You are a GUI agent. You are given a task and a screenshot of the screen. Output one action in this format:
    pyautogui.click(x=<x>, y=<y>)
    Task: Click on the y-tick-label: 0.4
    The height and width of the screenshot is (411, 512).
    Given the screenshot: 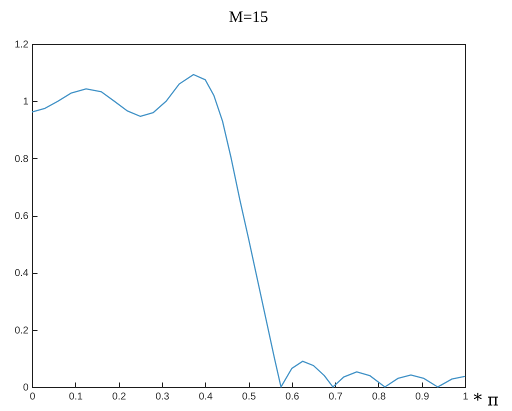 What is the action you would take?
    pyautogui.click(x=21, y=274)
    